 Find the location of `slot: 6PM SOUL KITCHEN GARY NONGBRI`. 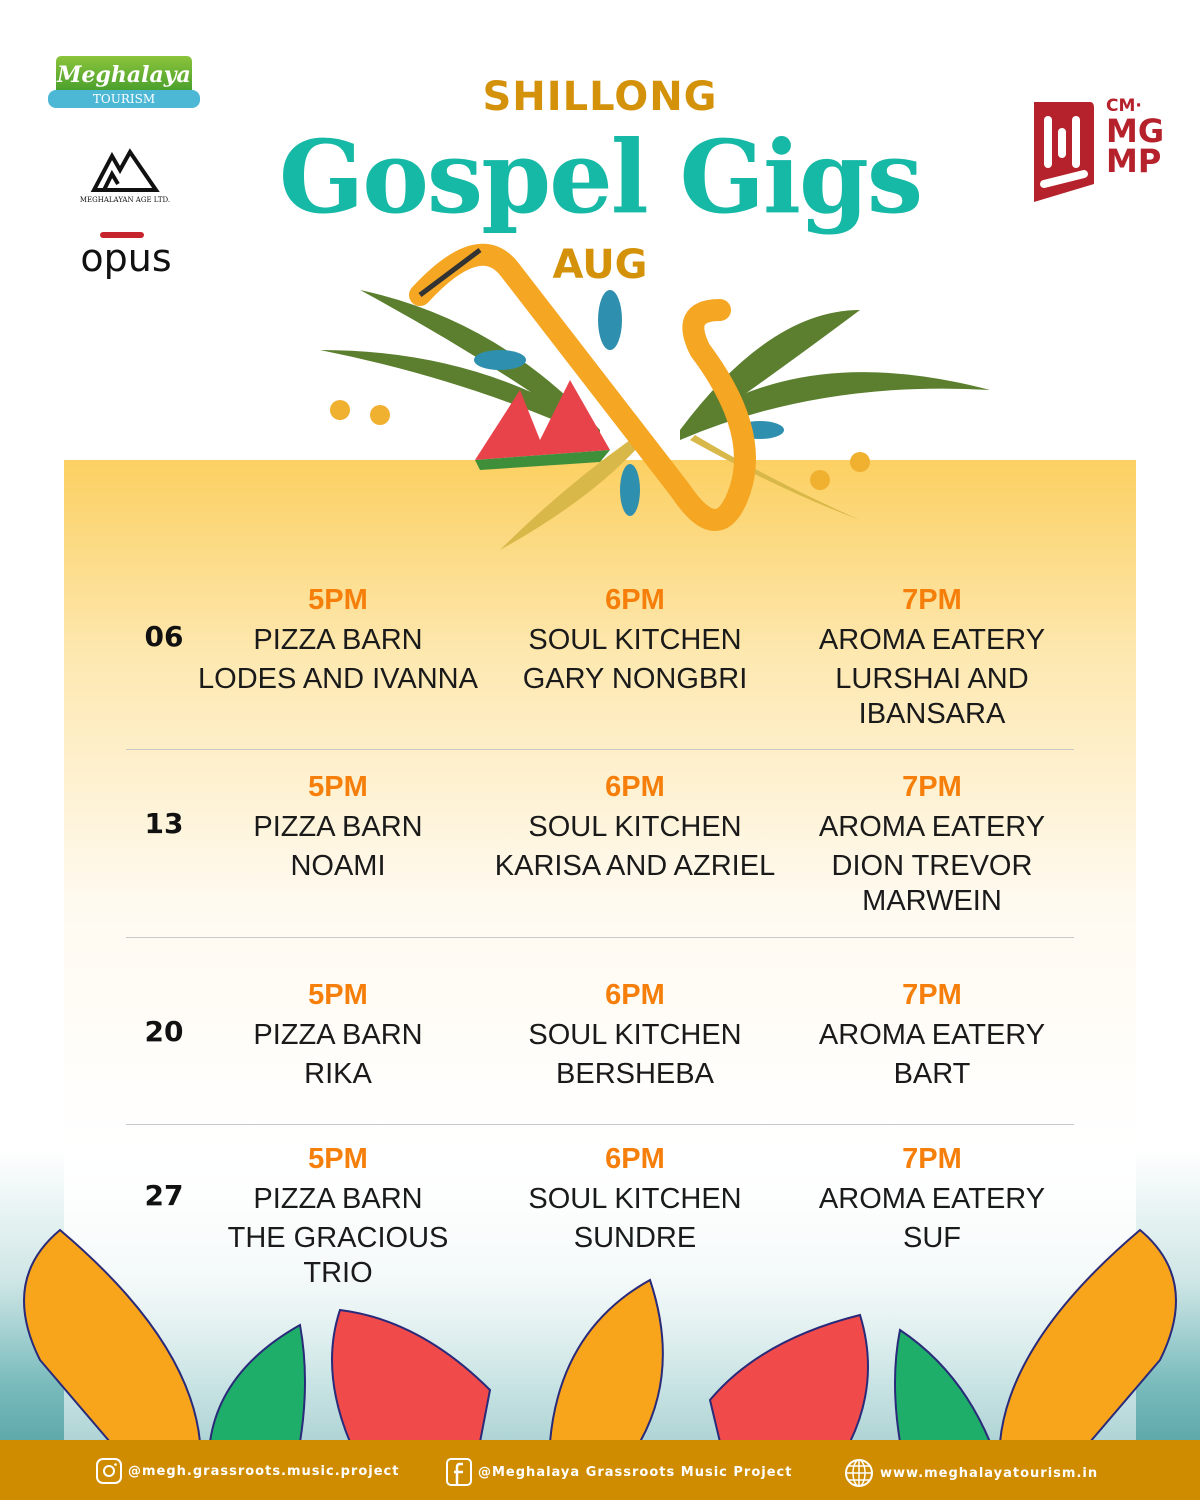

slot: 6PM SOUL KITCHEN GARY NONGBRI is located at coordinates (635, 638).